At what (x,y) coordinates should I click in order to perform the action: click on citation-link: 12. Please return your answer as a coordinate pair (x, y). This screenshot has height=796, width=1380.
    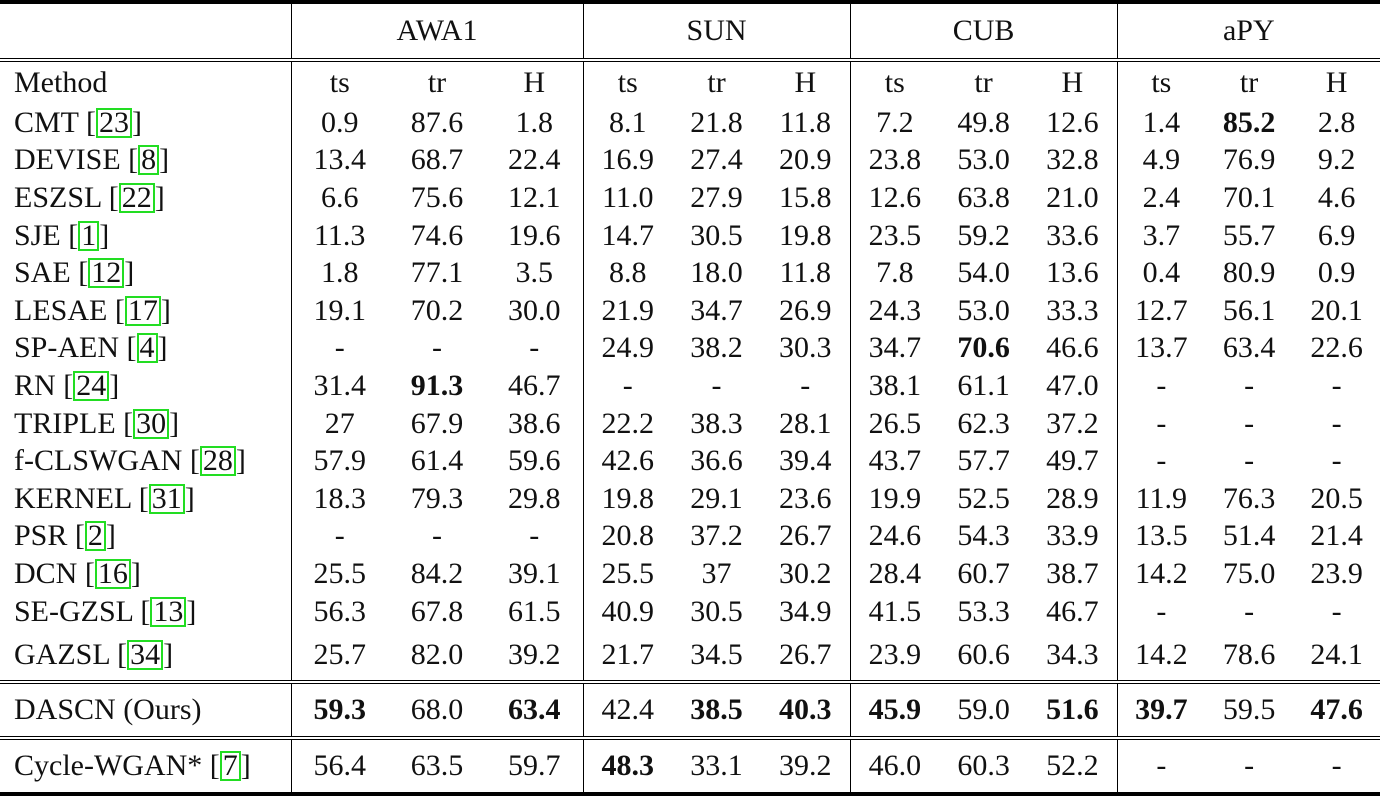
    Looking at the image, I should click on (106, 273).